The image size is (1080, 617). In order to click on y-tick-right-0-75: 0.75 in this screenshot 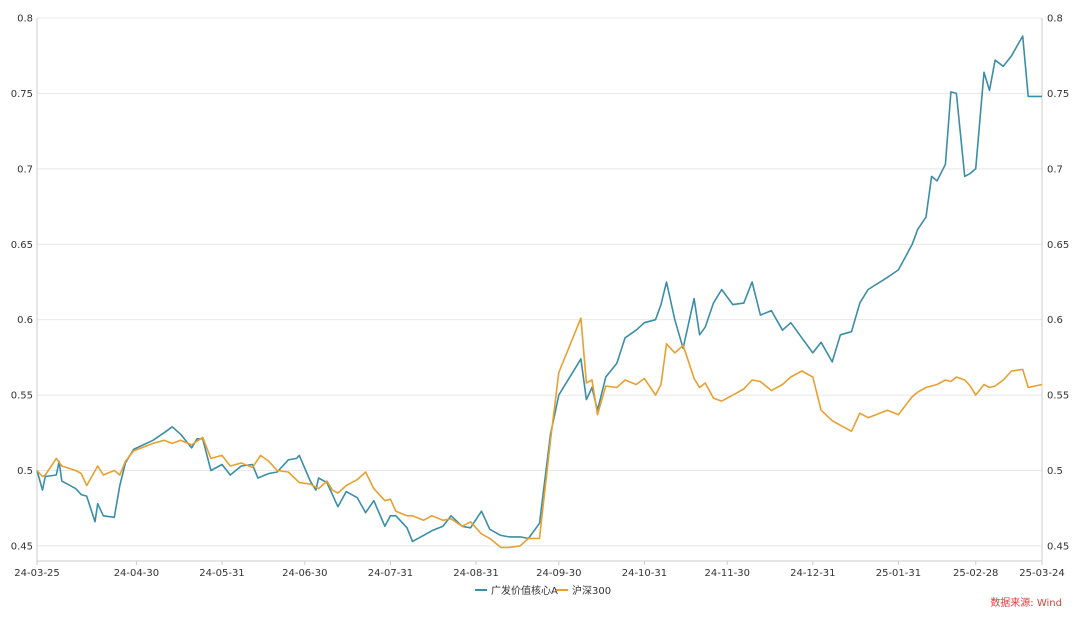, I will do `click(1058, 94)`.